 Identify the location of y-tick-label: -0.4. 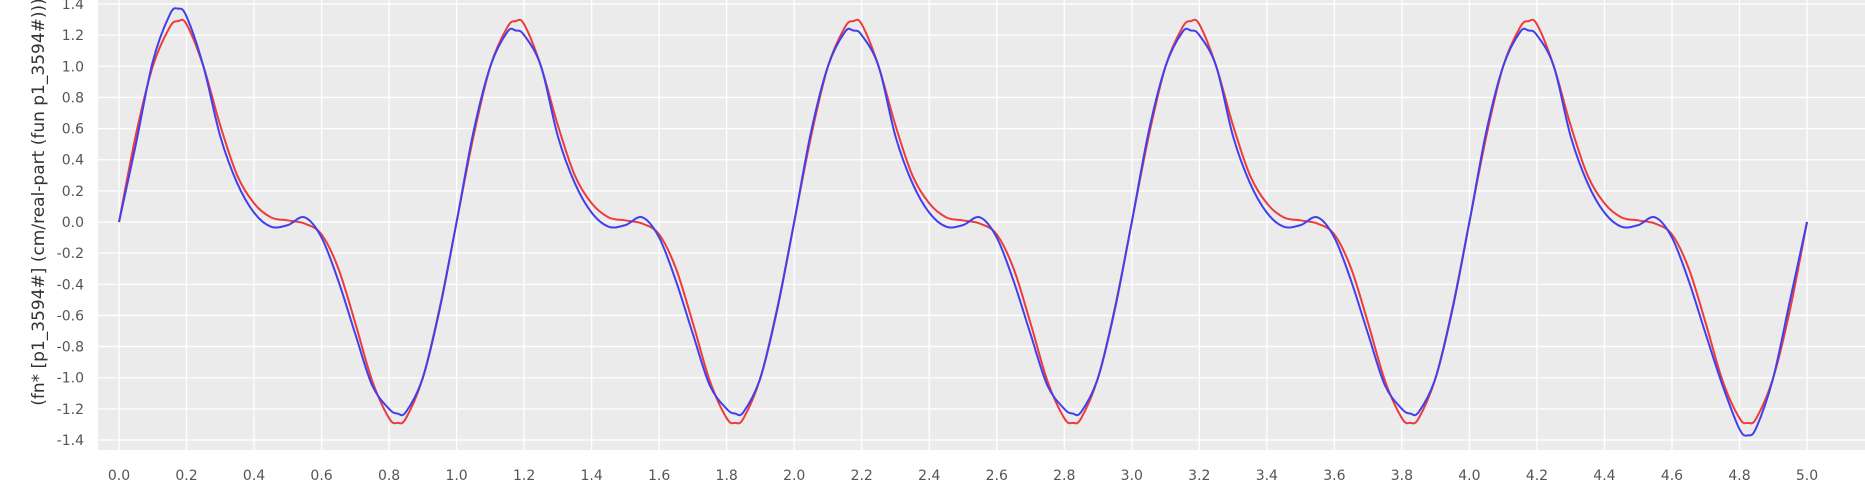
(70, 285).